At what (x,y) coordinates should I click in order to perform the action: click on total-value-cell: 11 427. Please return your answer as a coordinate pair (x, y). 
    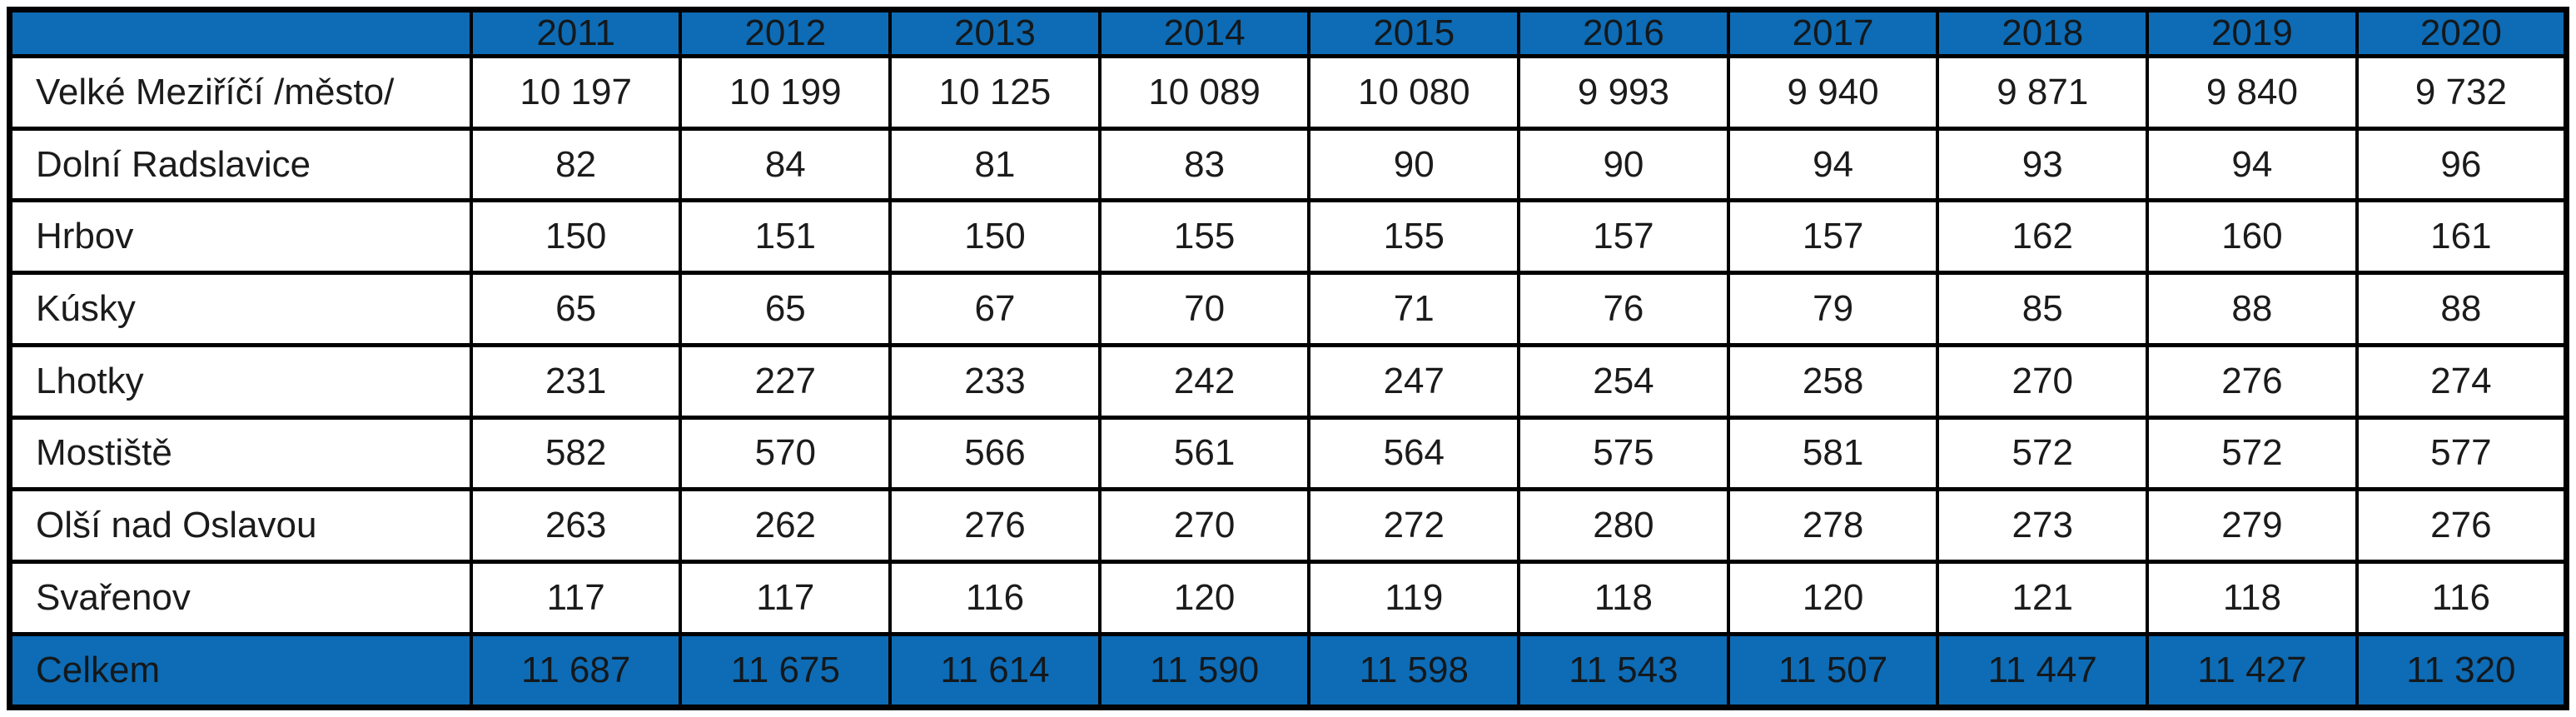
    Looking at the image, I should click on (2252, 670).